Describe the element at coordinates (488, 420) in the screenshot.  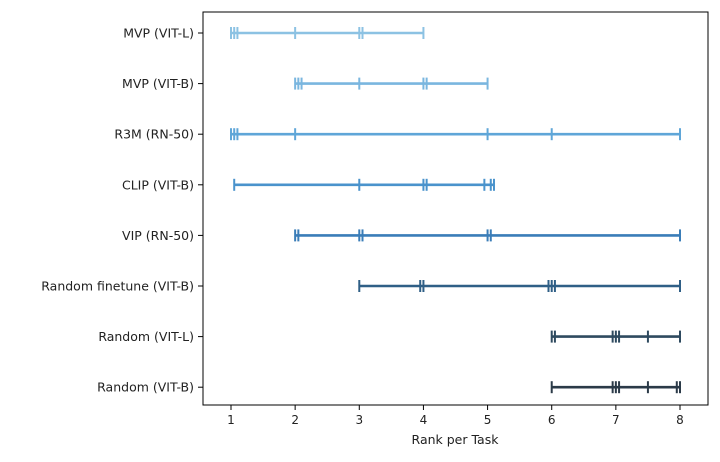
I see `x-tick-label-5: 5` at that location.